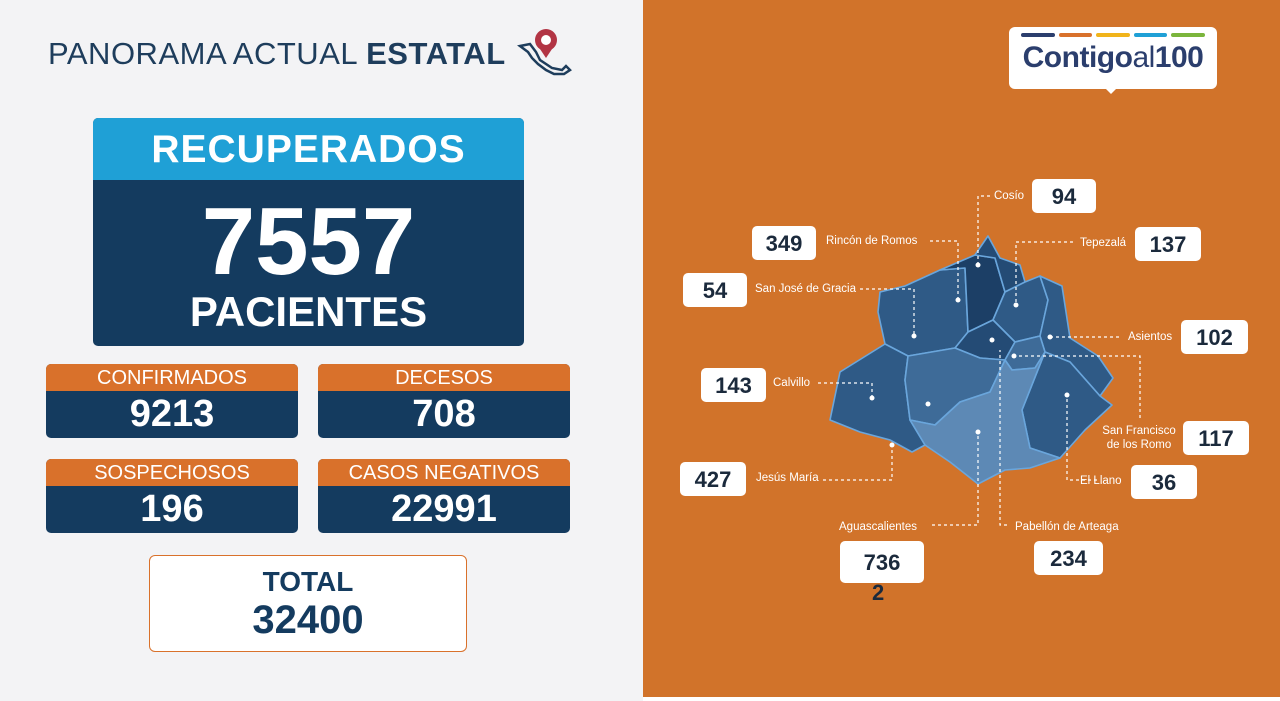 The image size is (1280, 701). I want to click on logo-word-al: al, so click(1143, 57).